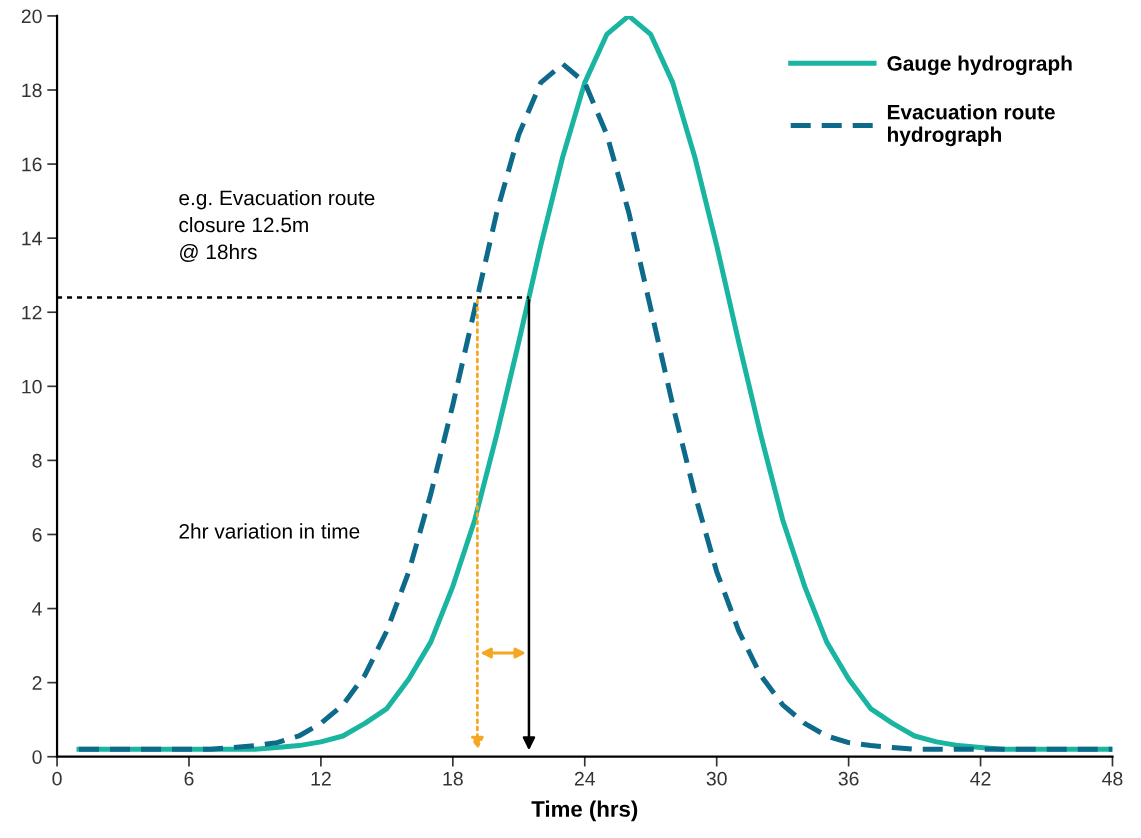  Describe the element at coordinates (585, 778) in the screenshot. I see `x-tick-label: 24` at that location.